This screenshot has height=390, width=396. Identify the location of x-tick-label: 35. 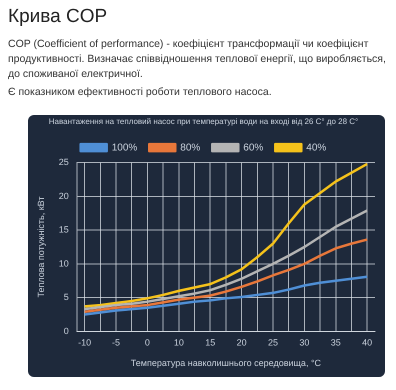
(335, 342).